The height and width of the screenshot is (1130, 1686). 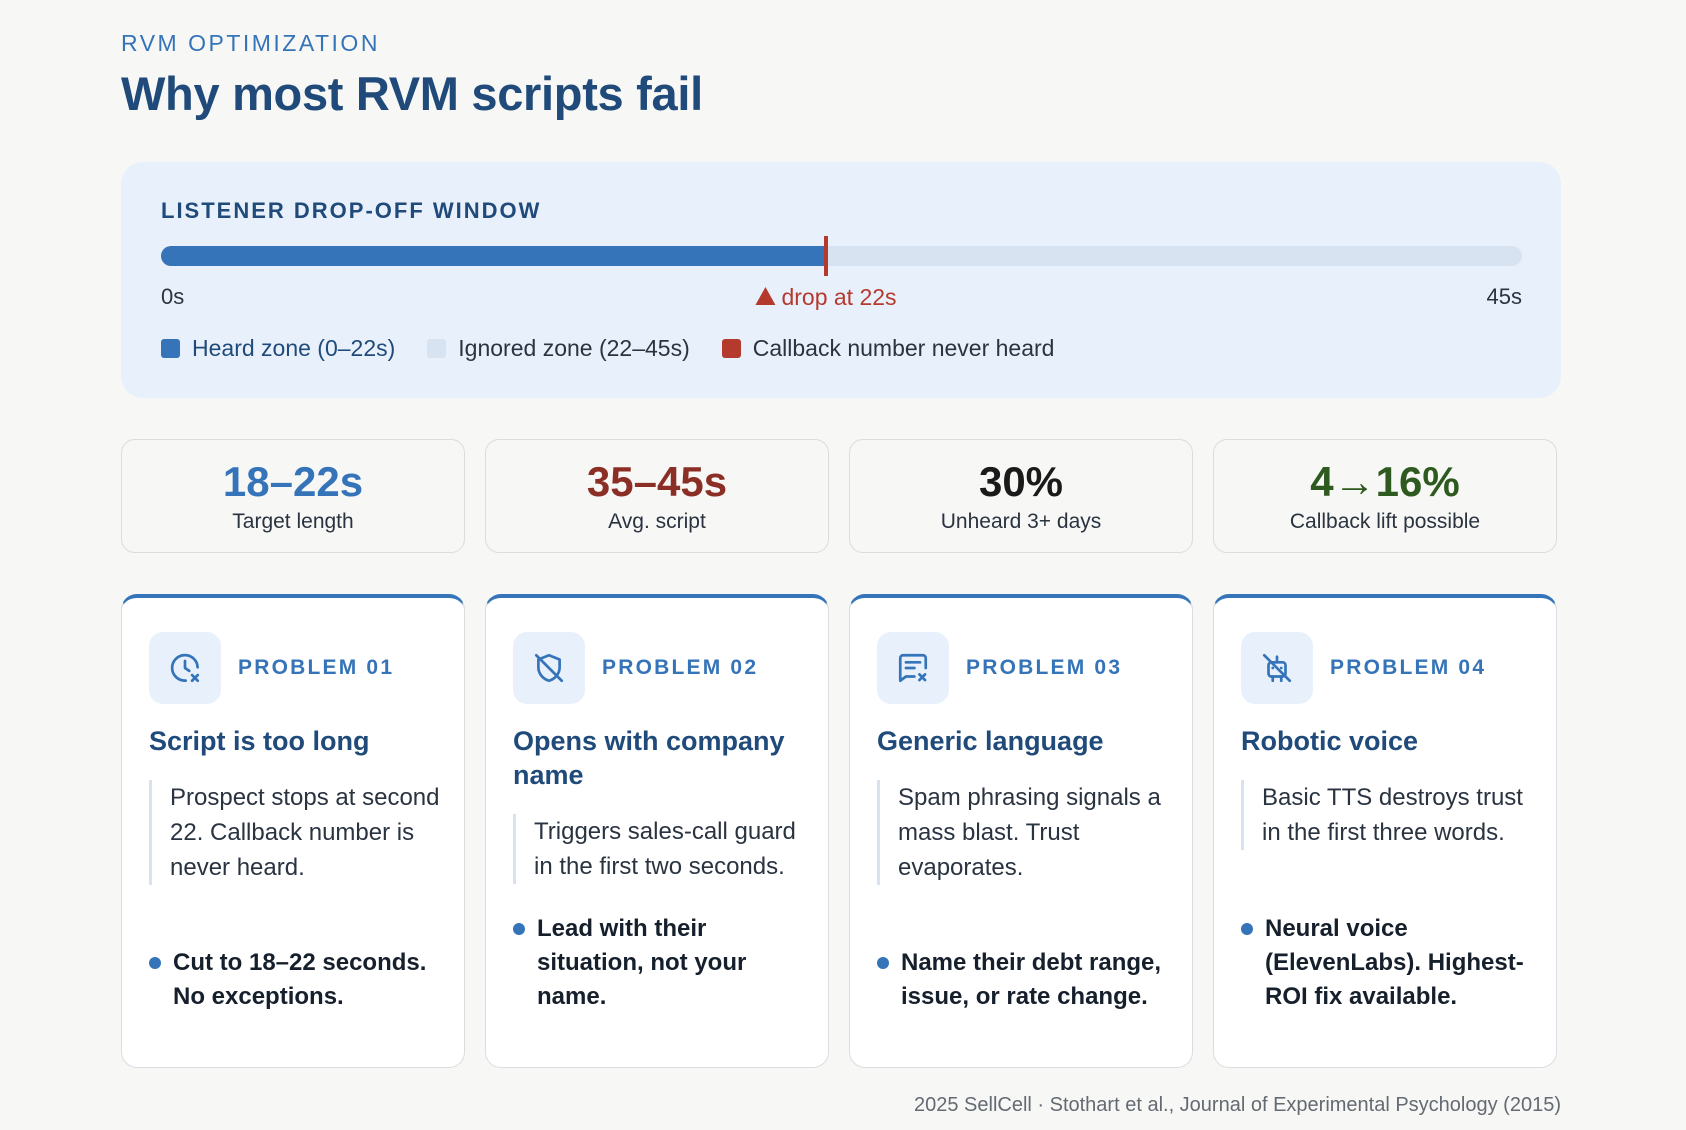 I want to click on problem-fix-text: Cut to 18–22 seconds. No exceptions., so click(x=300, y=979).